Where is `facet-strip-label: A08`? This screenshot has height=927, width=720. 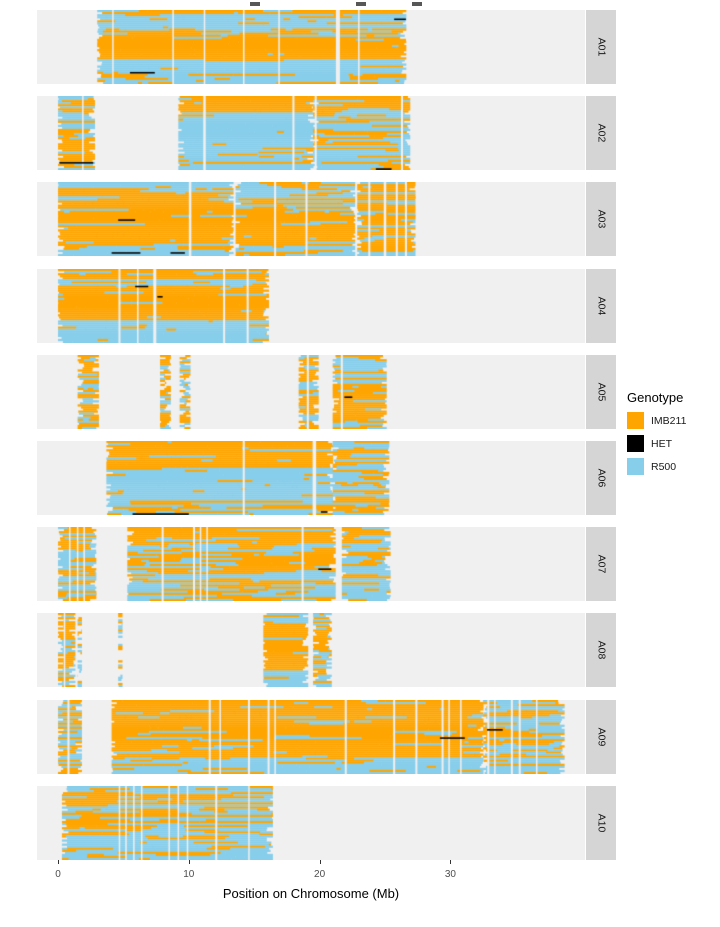
facet-strip-label: A08 is located at coordinates (601, 650).